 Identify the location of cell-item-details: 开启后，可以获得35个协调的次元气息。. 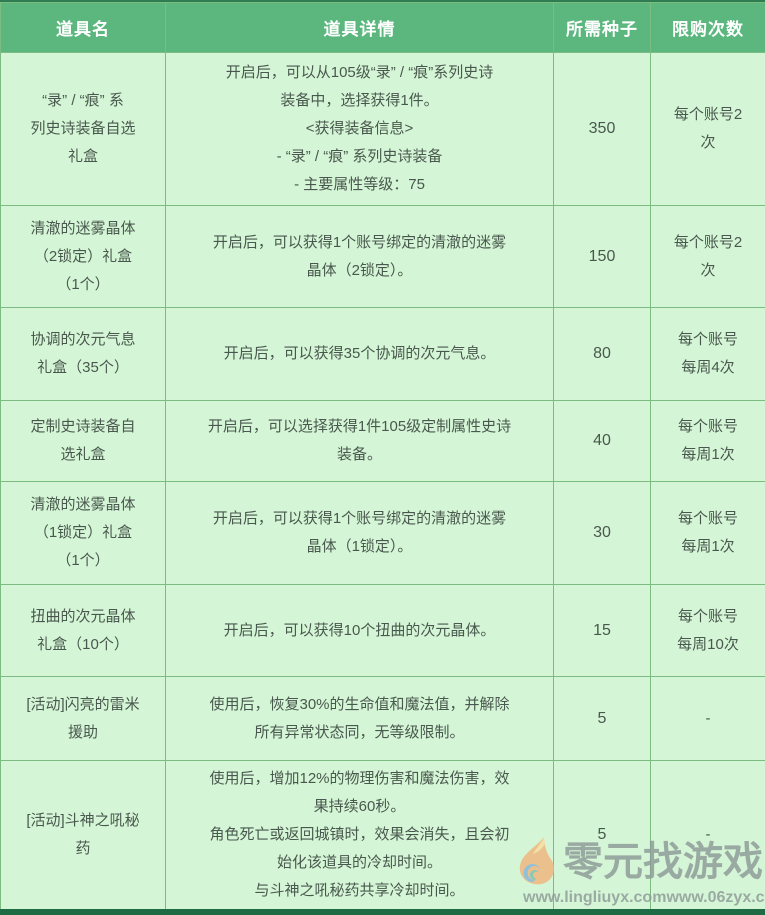
(359, 354).